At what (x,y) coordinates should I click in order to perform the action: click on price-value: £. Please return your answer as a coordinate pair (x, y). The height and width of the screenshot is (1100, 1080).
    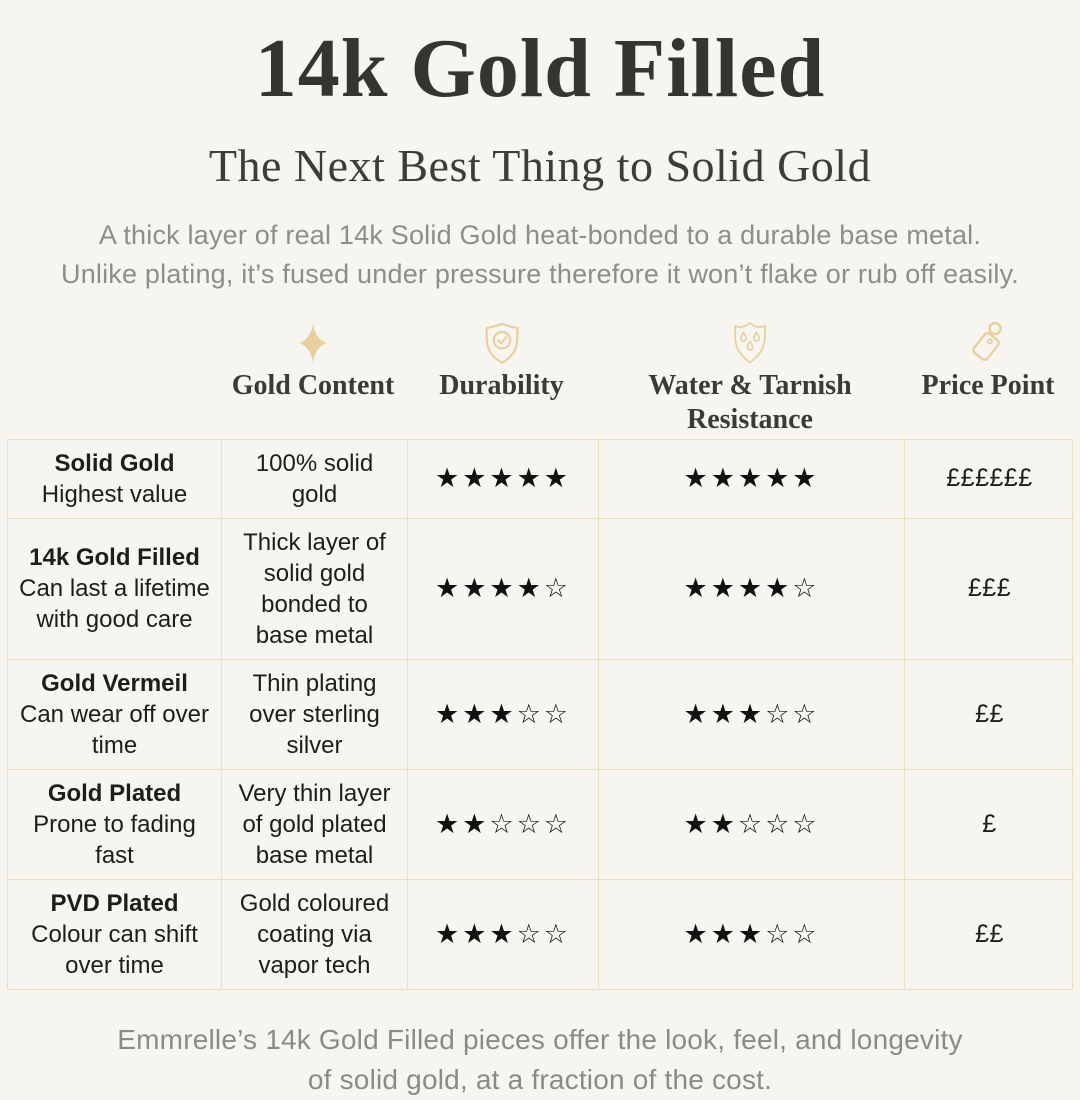
    Looking at the image, I should click on (989, 823).